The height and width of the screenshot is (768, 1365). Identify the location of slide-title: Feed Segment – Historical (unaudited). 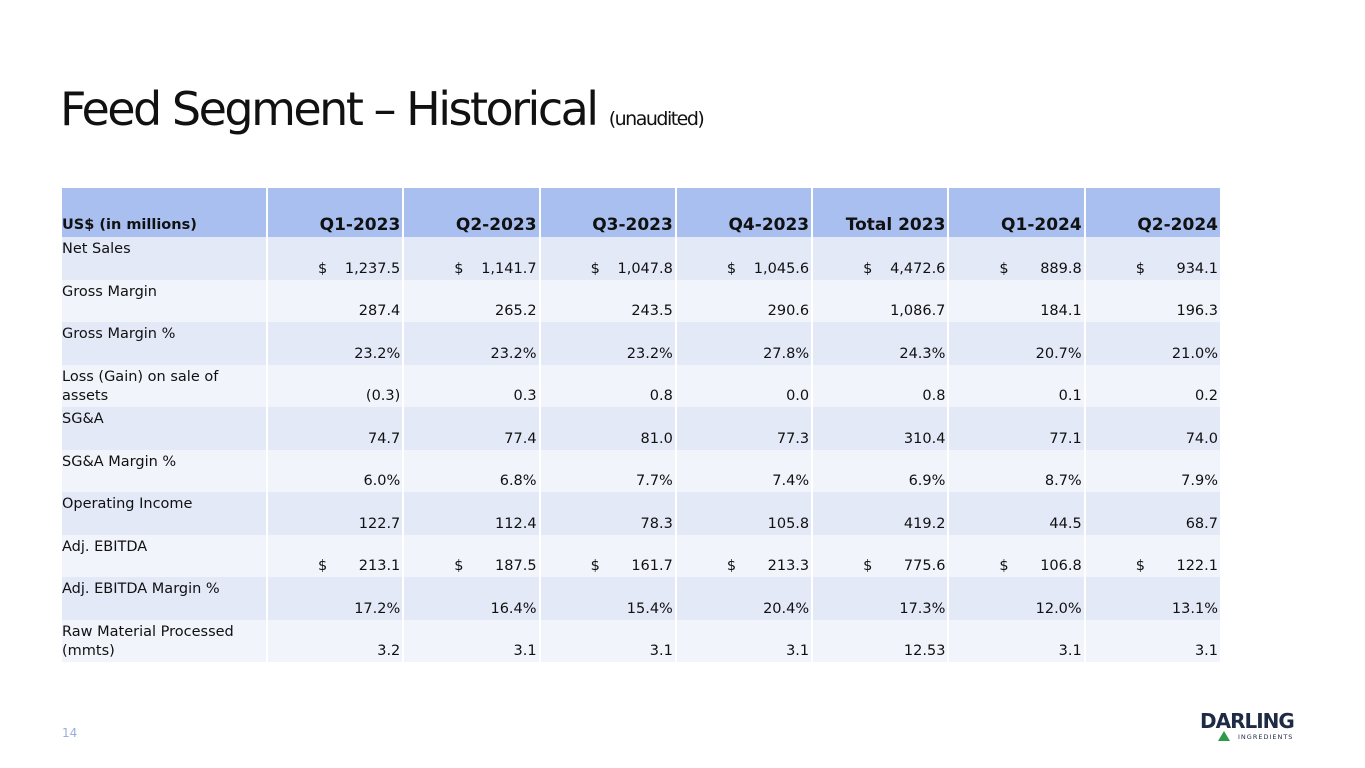
(382, 109).